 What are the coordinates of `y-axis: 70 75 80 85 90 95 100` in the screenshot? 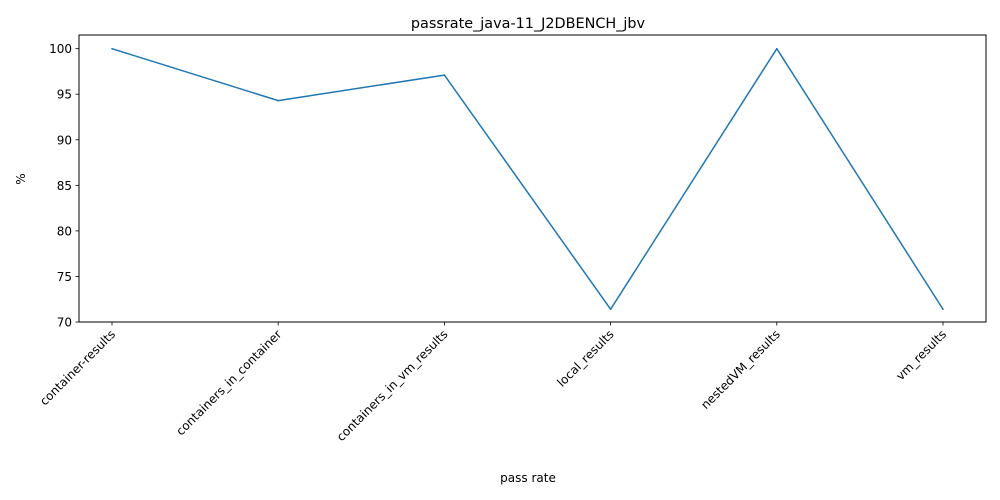 It's located at (64, 186).